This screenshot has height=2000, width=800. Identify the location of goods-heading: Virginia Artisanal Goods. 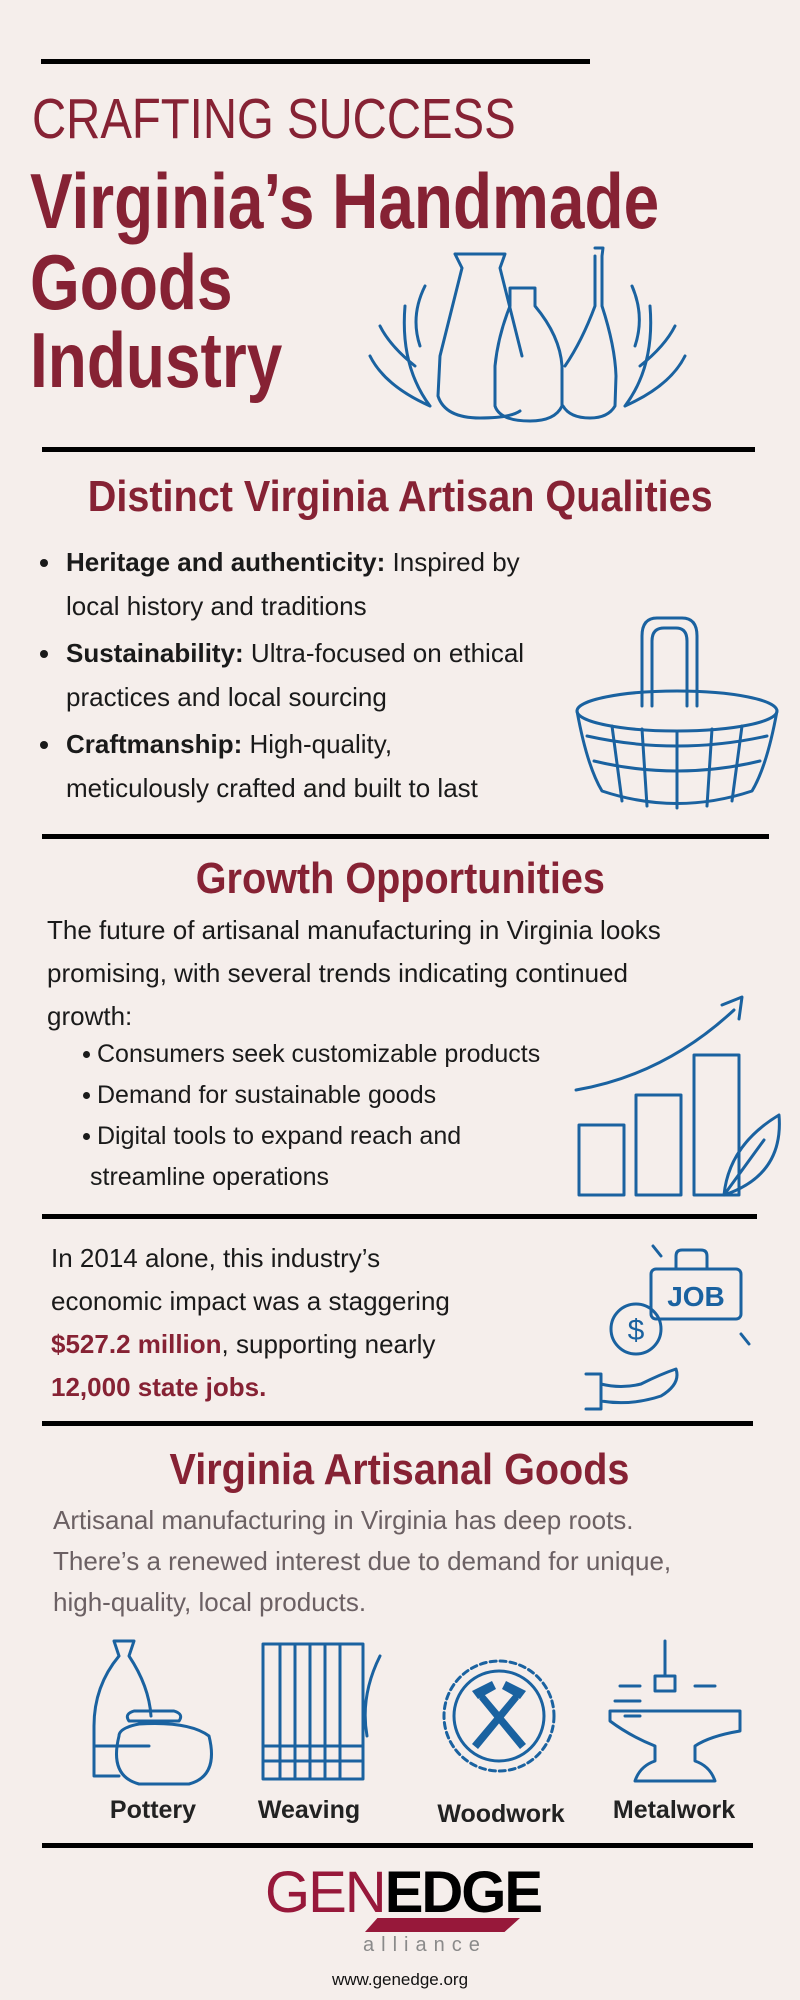
(400, 1470).